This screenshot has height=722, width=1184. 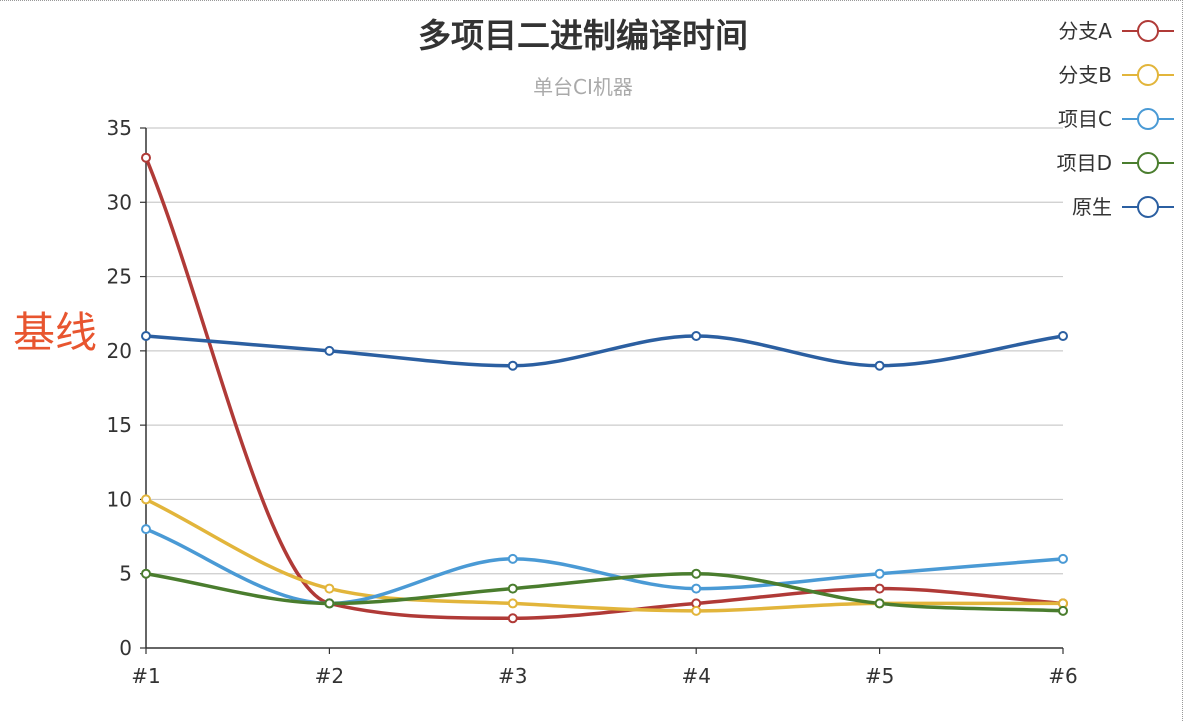 I want to click on y-tick-label: 15, so click(x=119, y=425).